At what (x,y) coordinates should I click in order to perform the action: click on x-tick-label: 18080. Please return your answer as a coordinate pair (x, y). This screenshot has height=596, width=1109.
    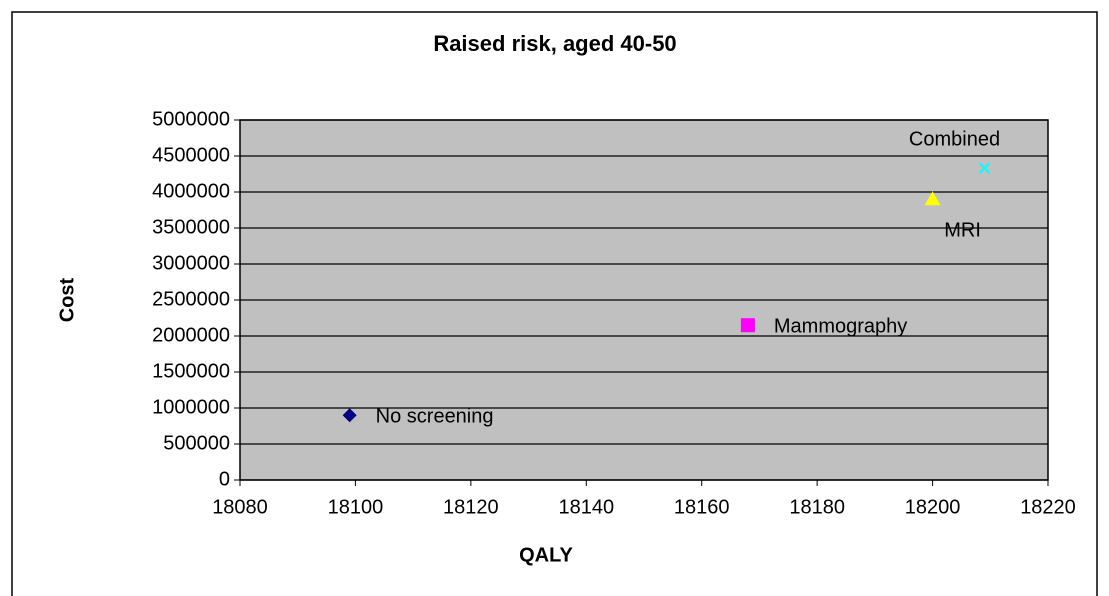
    Looking at the image, I should click on (240, 507).